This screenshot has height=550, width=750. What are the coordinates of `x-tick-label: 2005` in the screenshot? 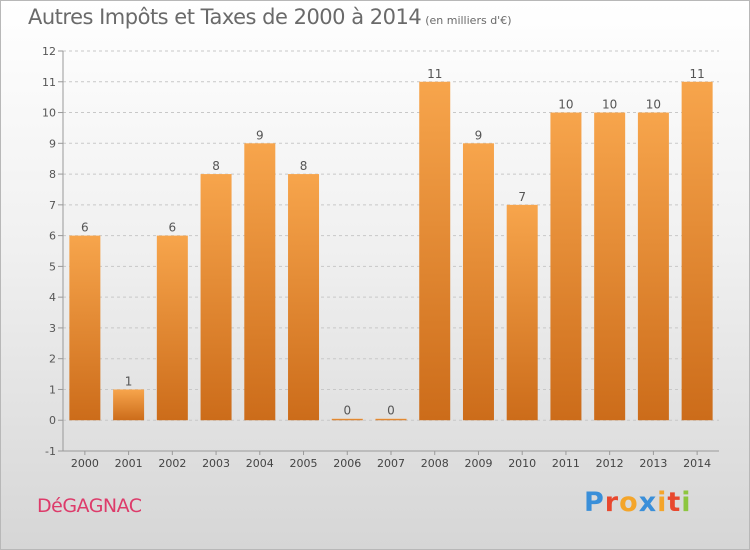 It's located at (304, 463).